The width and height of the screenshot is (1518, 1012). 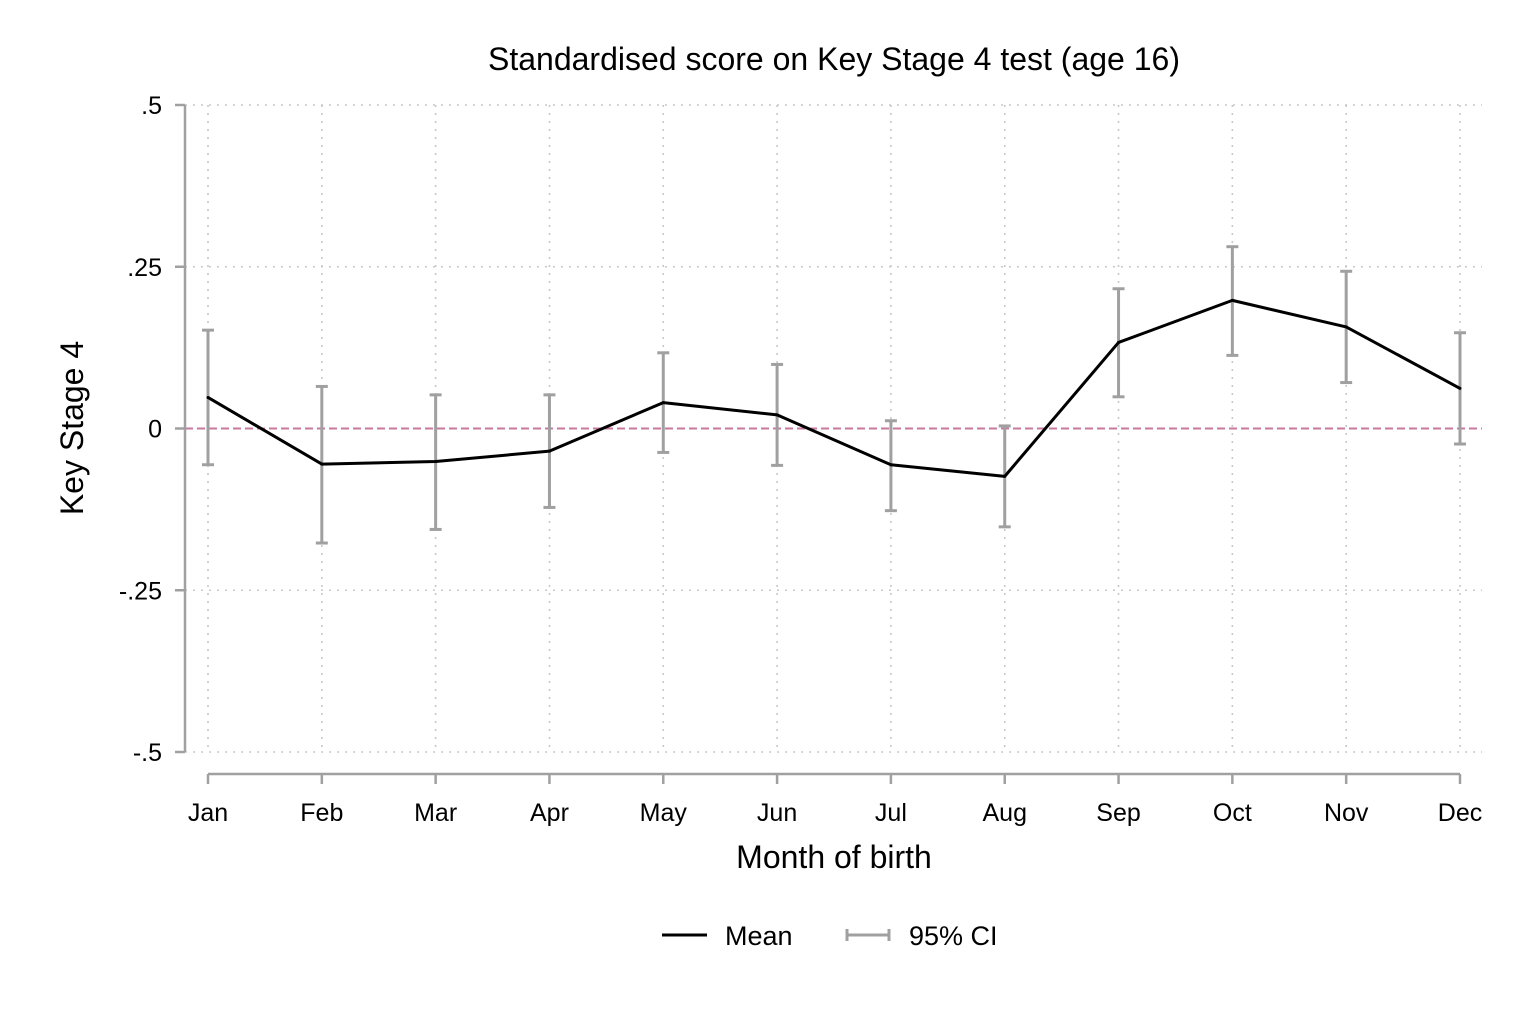 What do you see at coordinates (155, 430) in the screenshot?
I see `y-tick-label: 0` at bounding box center [155, 430].